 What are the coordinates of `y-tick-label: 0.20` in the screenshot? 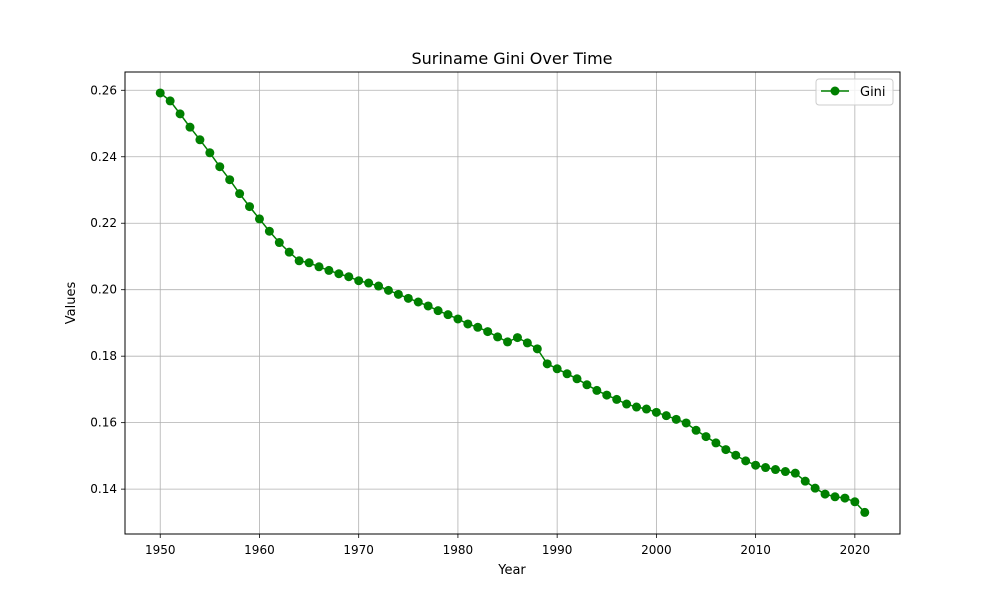 It's located at (103, 290).